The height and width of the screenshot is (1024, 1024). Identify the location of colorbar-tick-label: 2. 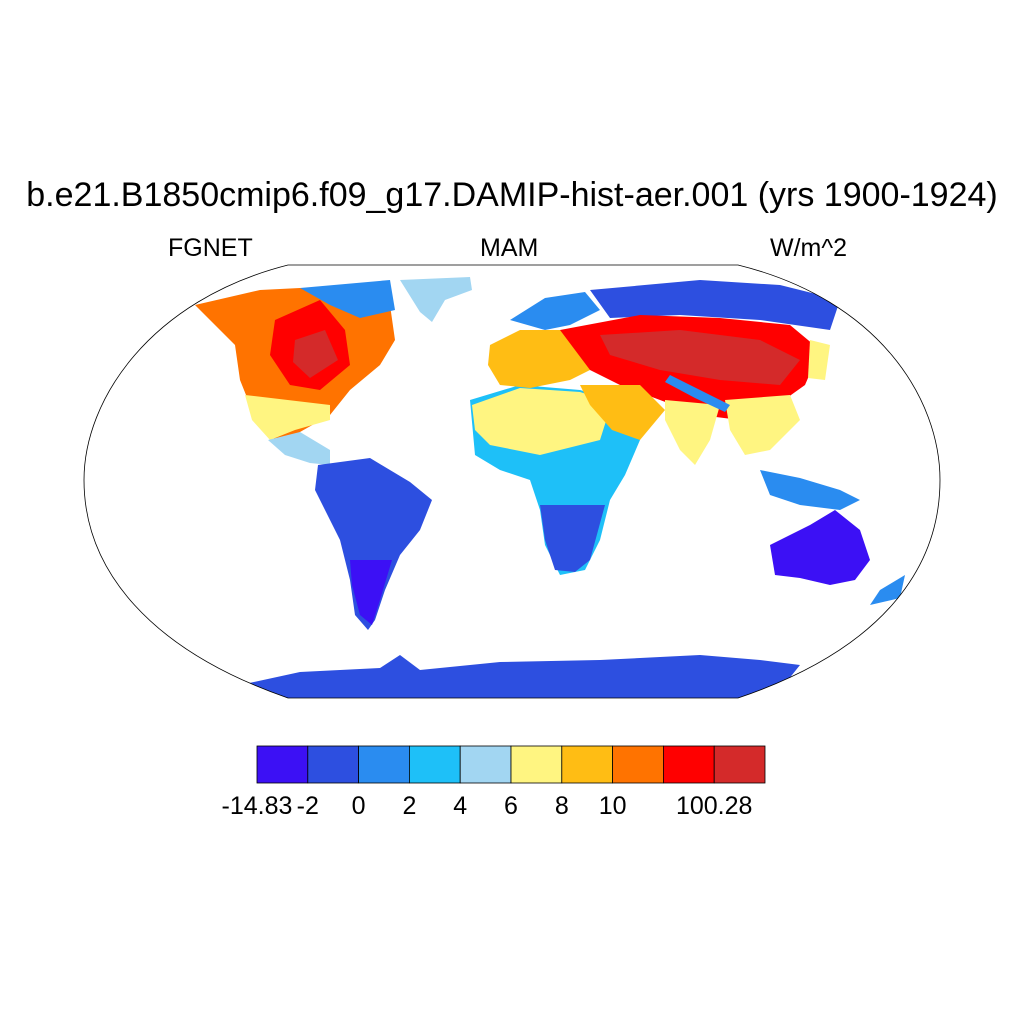
(409, 806).